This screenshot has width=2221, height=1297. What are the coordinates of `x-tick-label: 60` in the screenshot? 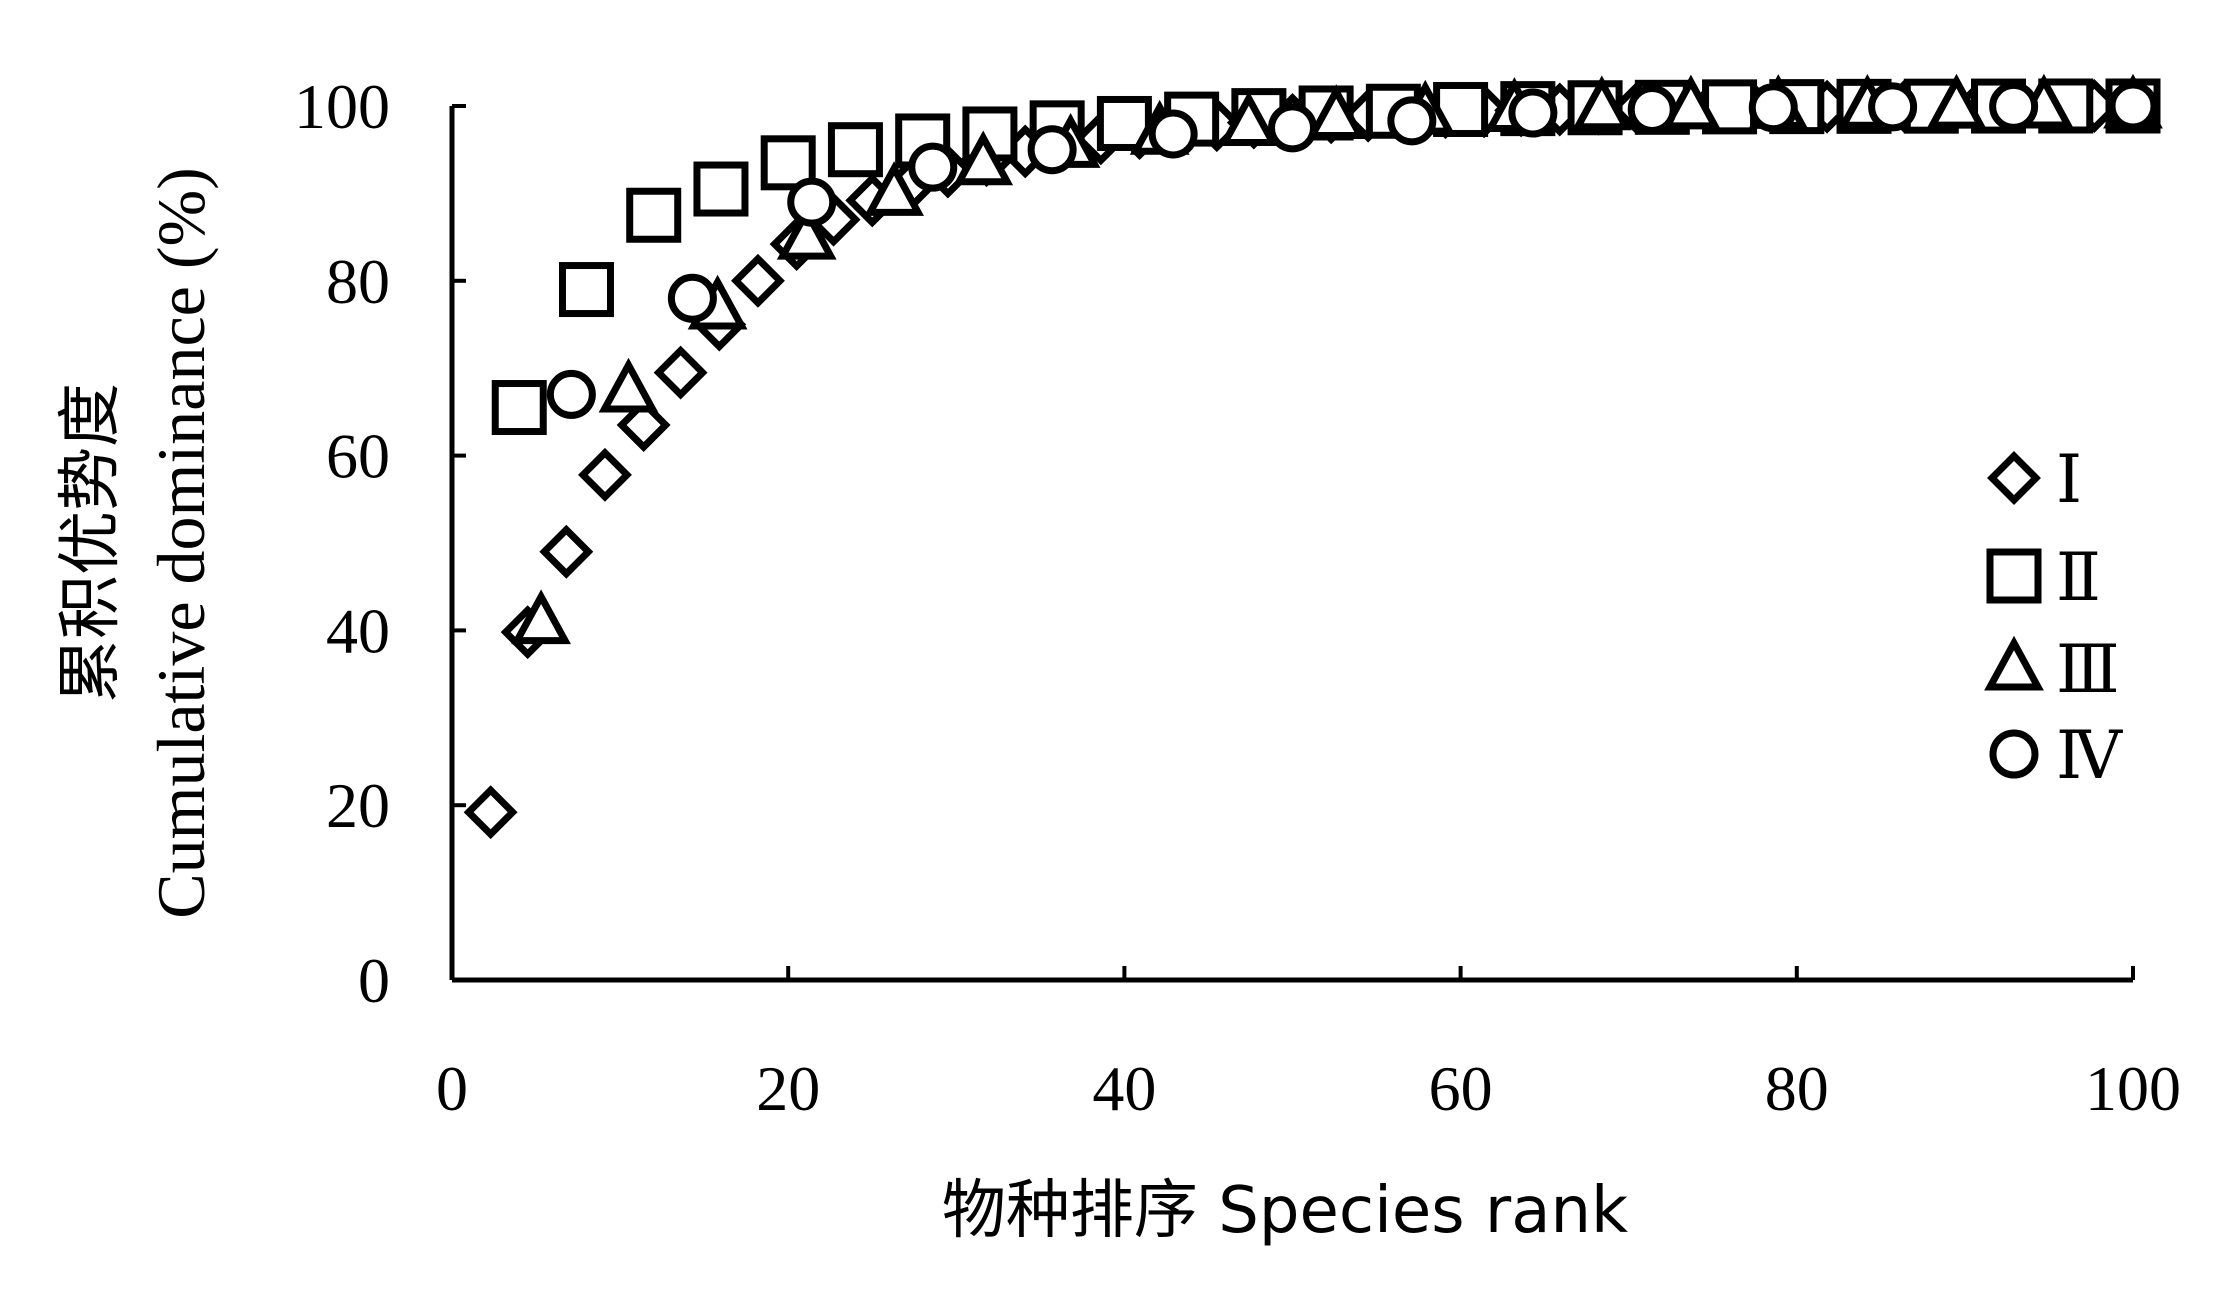 It's located at (1461, 1088).